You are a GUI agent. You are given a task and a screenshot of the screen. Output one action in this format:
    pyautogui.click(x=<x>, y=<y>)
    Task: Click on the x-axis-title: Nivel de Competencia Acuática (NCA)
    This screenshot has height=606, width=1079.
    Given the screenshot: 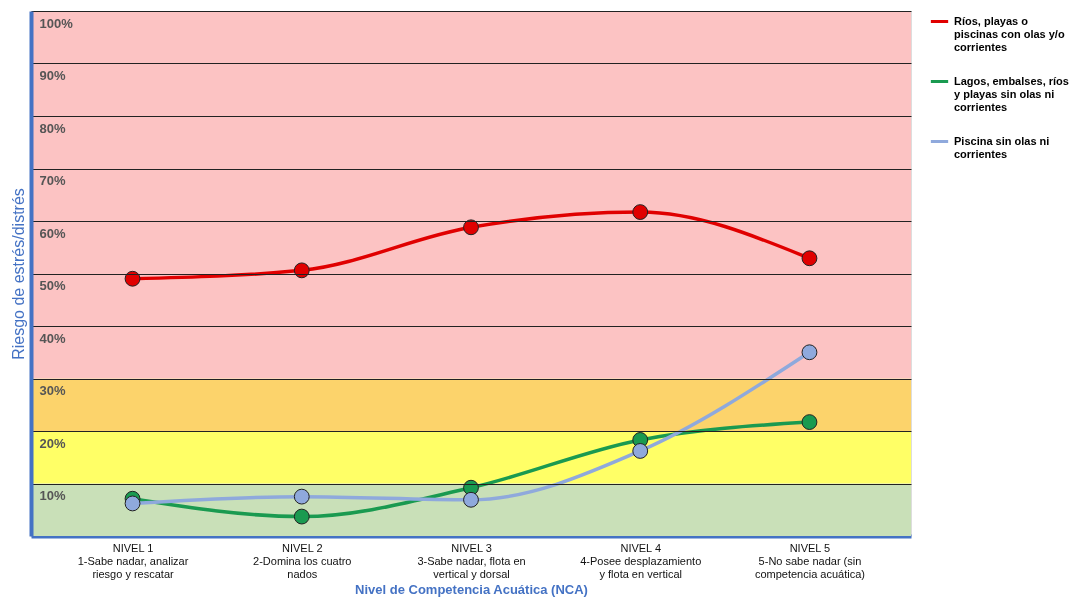 What is the action you would take?
    pyautogui.click(x=471, y=589)
    